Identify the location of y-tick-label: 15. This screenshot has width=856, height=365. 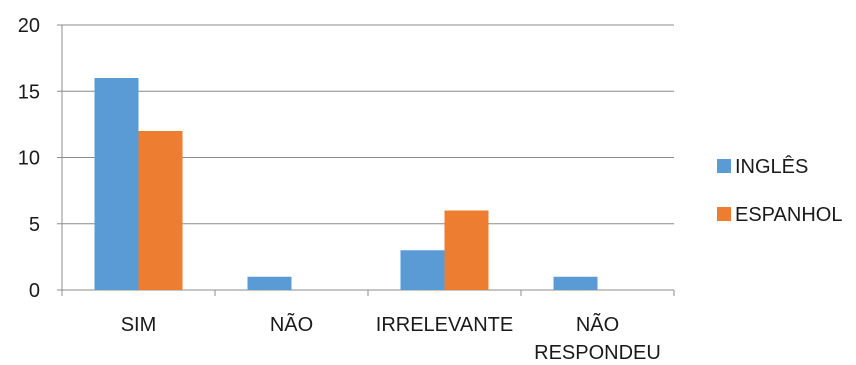
(29, 92).